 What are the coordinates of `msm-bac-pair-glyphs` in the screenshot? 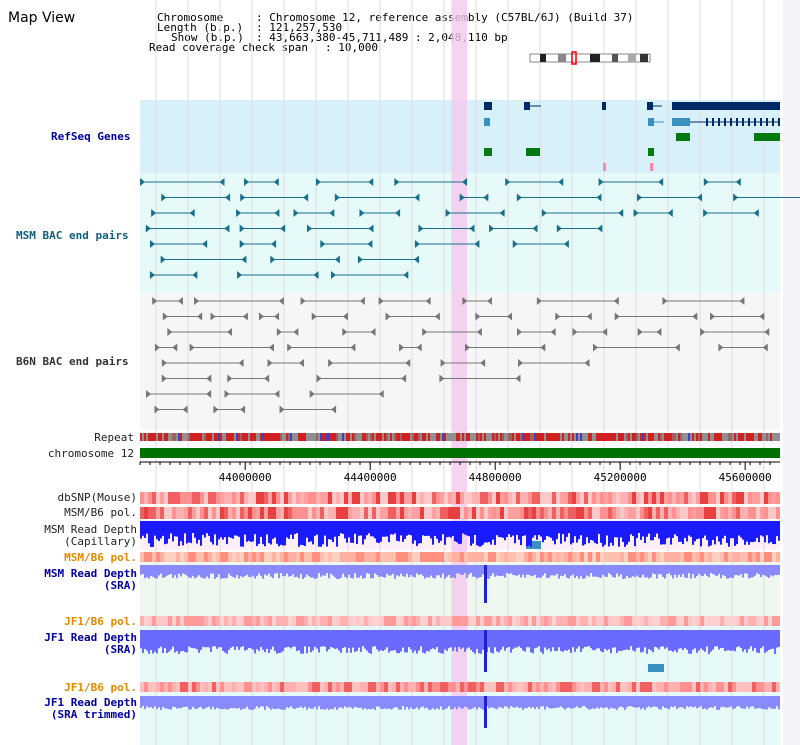 It's located at (470, 228).